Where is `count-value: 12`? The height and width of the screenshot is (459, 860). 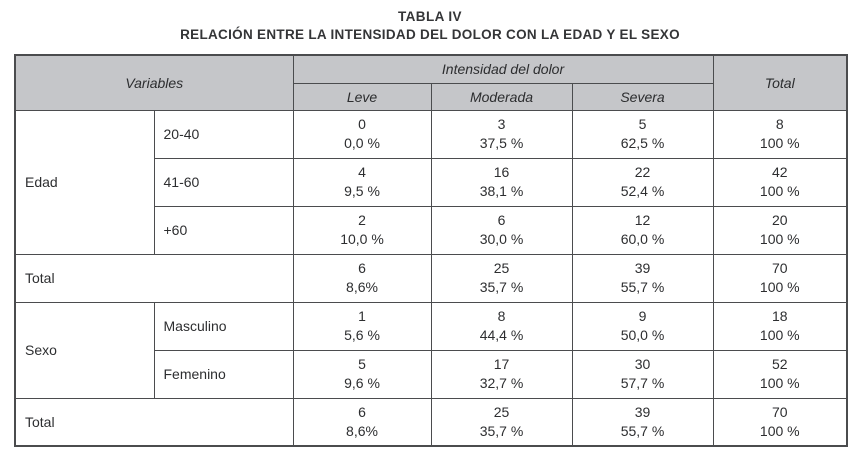
count-value: 12 is located at coordinates (642, 220).